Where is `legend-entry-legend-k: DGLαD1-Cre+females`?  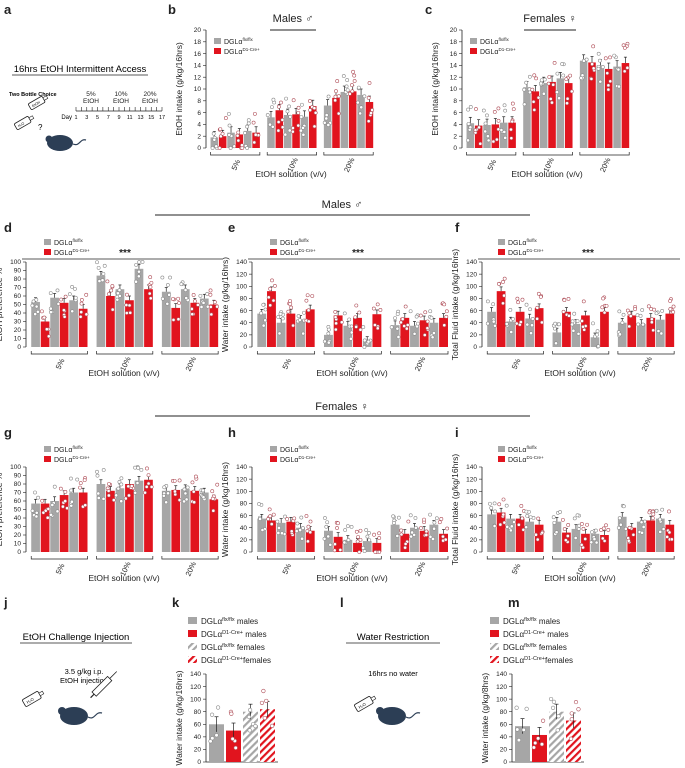 legend-entry-legend-k: DGLαD1-Cre+females is located at coordinates (236, 660).